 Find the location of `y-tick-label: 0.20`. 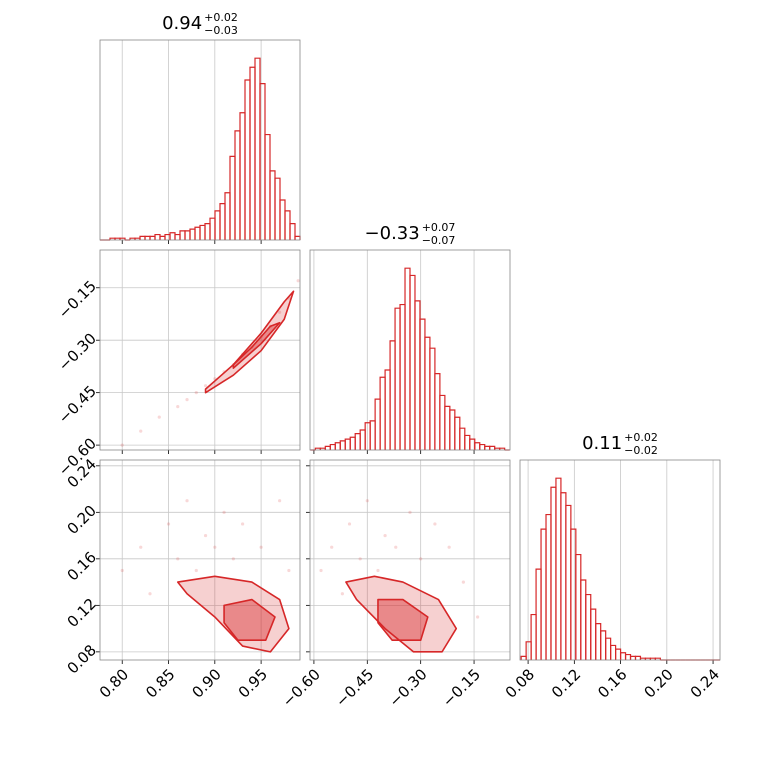

y-tick-label: 0.20 is located at coordinates (82, 520).